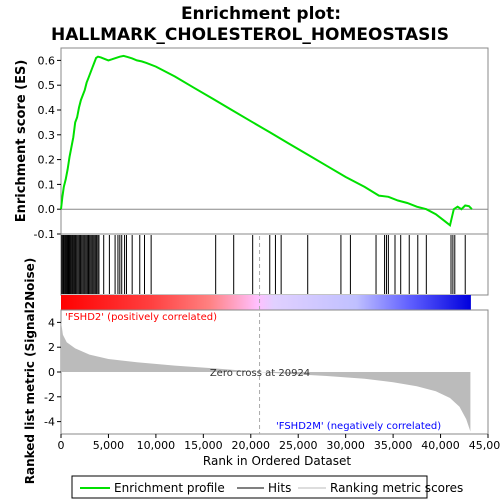 This screenshot has height=500, width=500. Describe the element at coordinates (141, 317) in the screenshot. I see `positive-correlation-label: 'FSHD2' (positively correlated)` at that location.